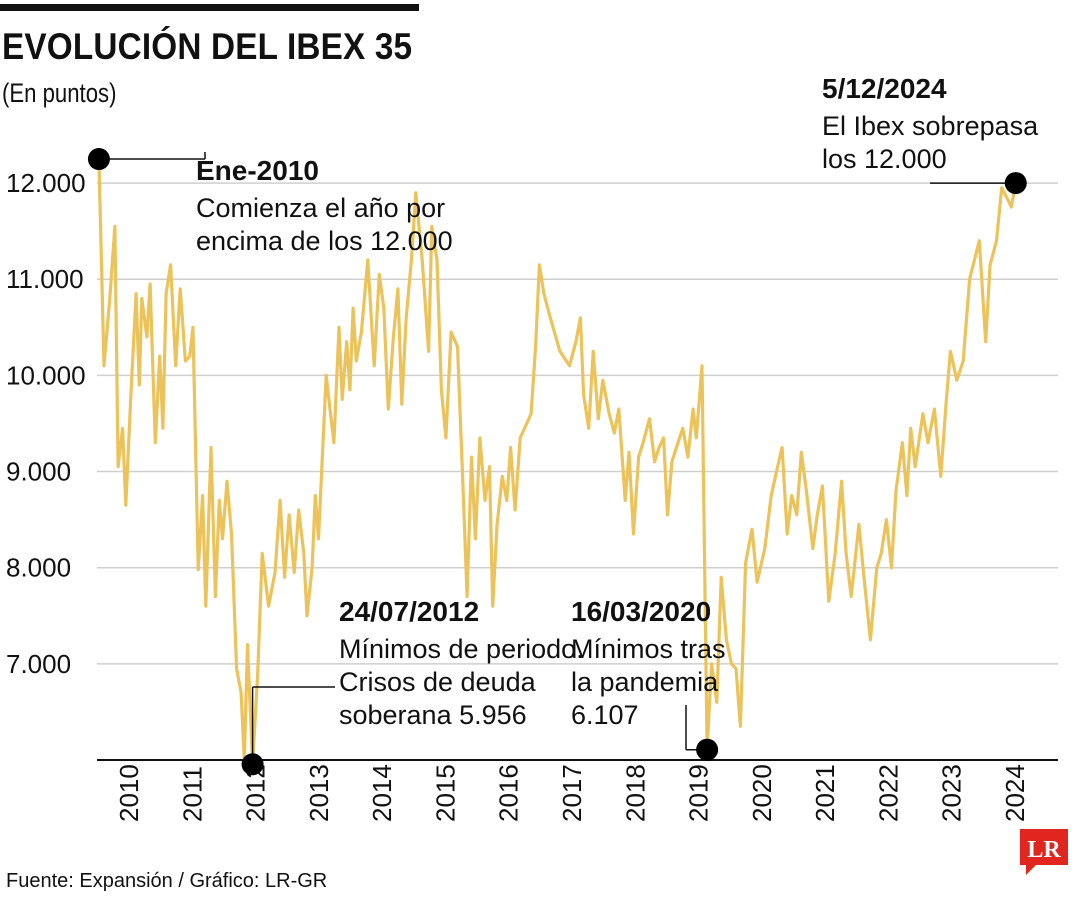 The width and height of the screenshot is (1080, 900). What do you see at coordinates (167, 881) in the screenshot?
I see `source-note: Fuente: Expansión / Gráfico: LR-GR` at bounding box center [167, 881].